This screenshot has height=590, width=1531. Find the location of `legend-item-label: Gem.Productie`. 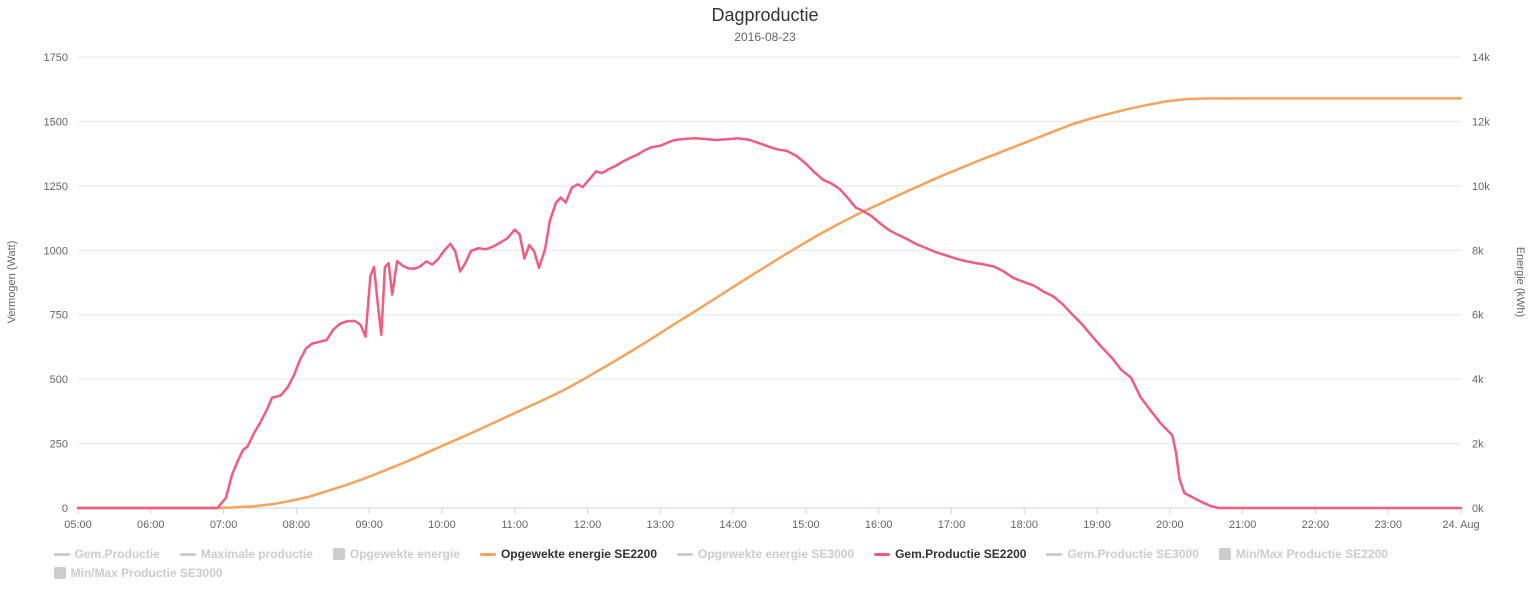

legend-item-label: Gem.Productie is located at coordinates (117, 554).